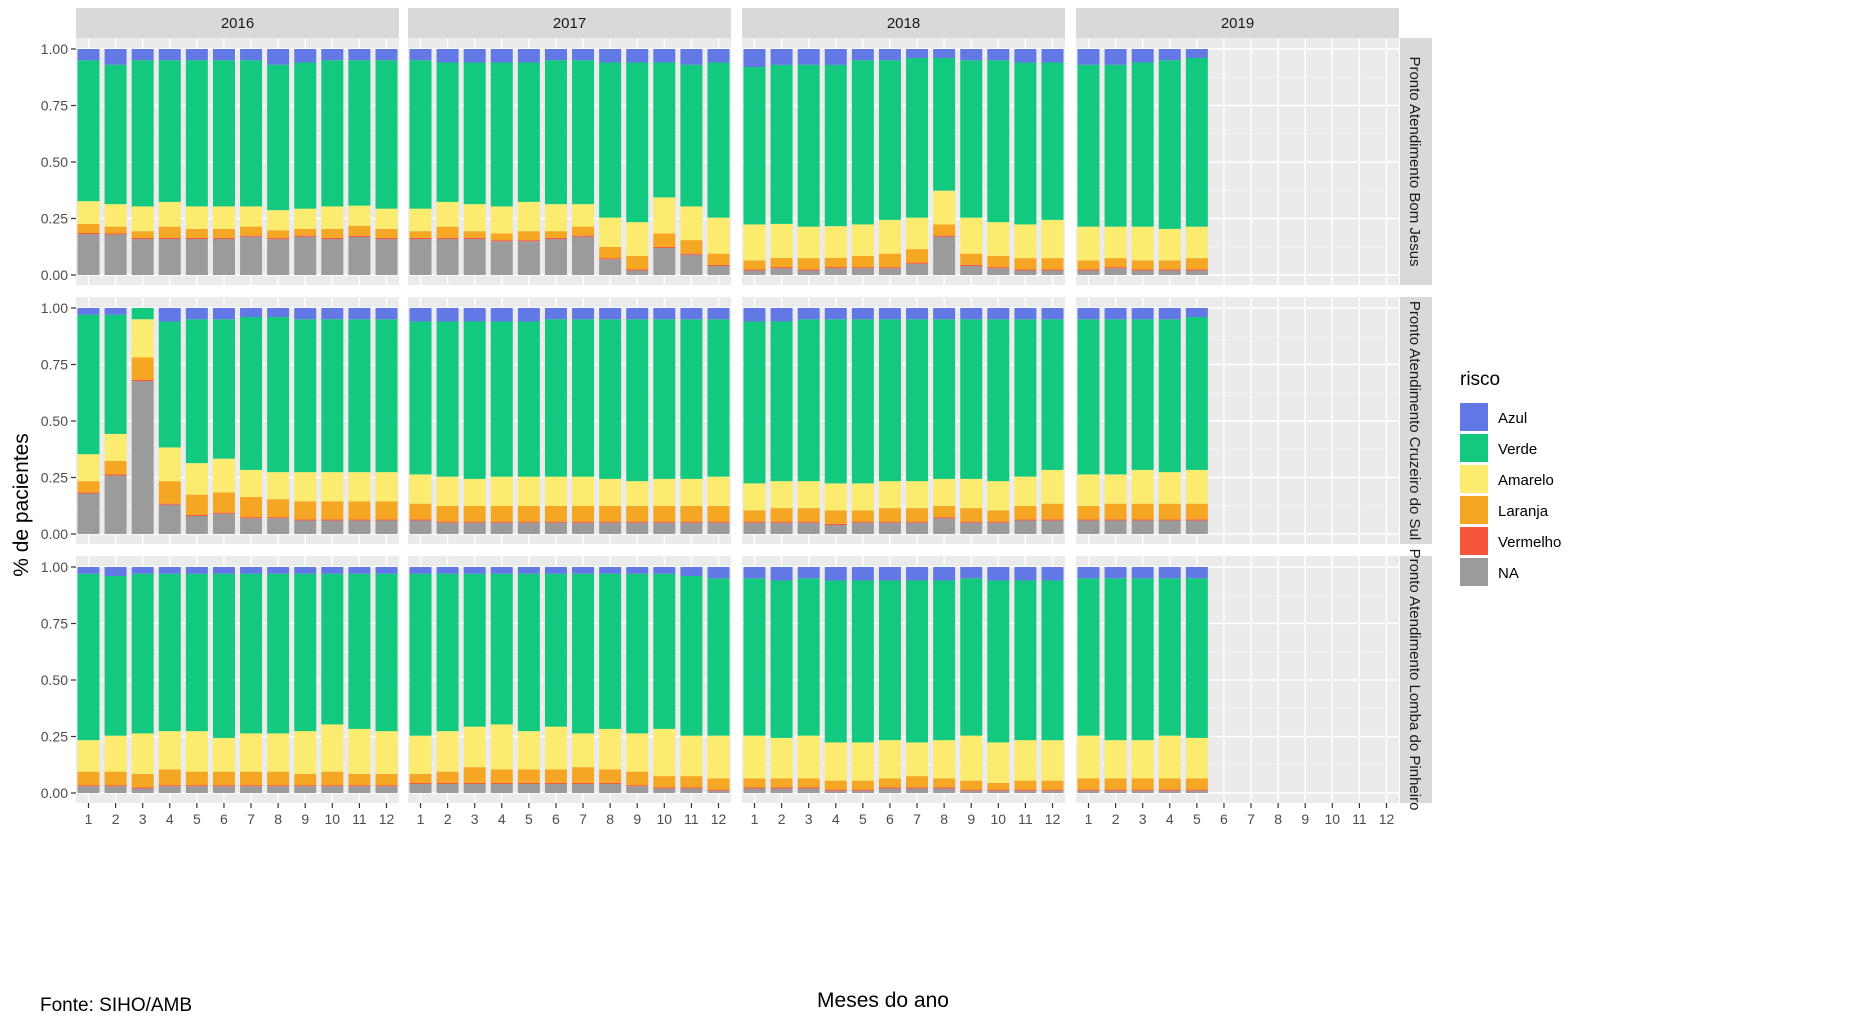 The width and height of the screenshot is (1866, 1016). What do you see at coordinates (1529, 542) in the screenshot?
I see `legend-label: Vermelho` at bounding box center [1529, 542].